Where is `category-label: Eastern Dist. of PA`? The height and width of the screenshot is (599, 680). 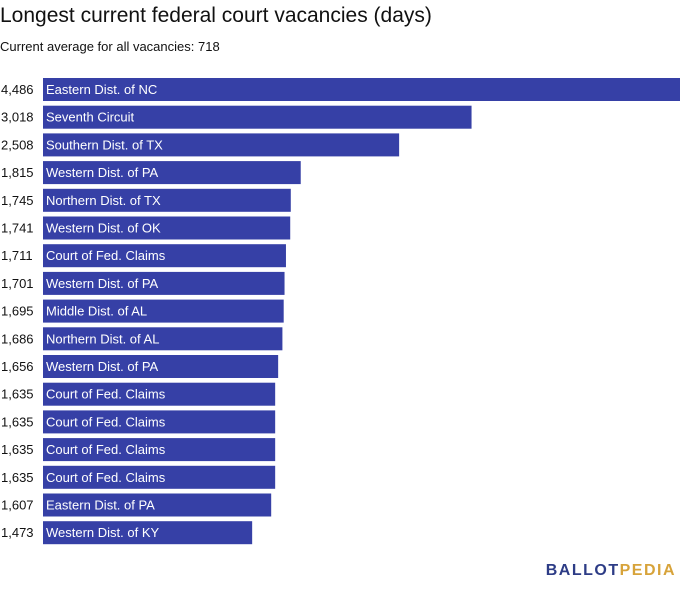
category-label: Eastern Dist. of PA is located at coordinates (100, 505).